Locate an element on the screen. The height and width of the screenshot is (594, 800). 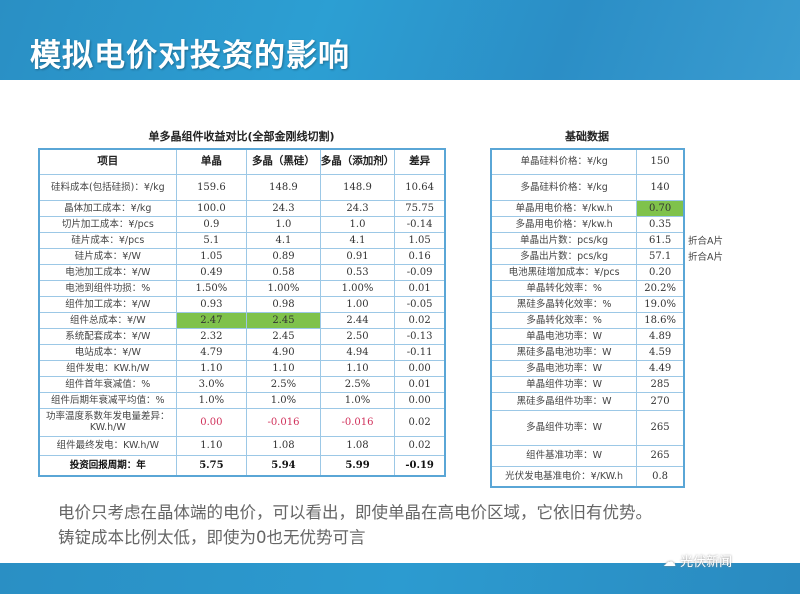
cell-value: 5.75 is located at coordinates (211, 465).